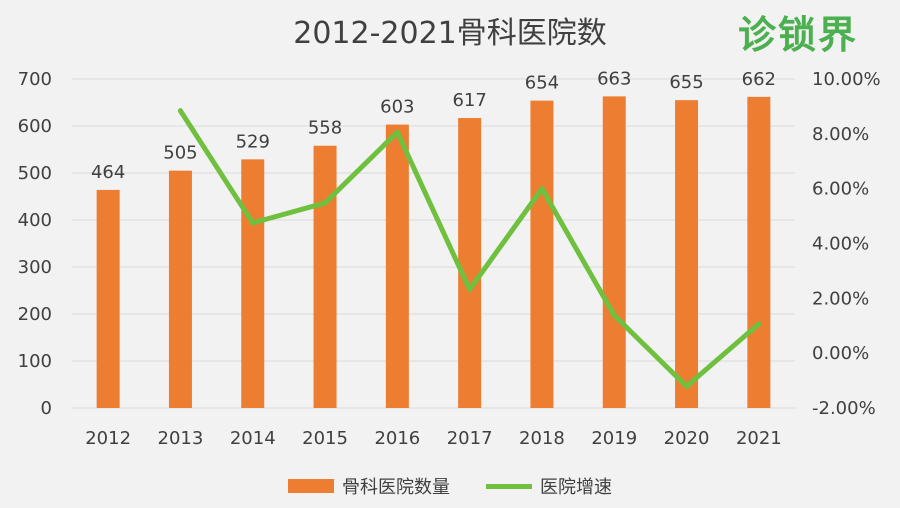 The width and height of the screenshot is (900, 508). Describe the element at coordinates (542, 438) in the screenshot. I see `x-tick-label: 2018` at that location.